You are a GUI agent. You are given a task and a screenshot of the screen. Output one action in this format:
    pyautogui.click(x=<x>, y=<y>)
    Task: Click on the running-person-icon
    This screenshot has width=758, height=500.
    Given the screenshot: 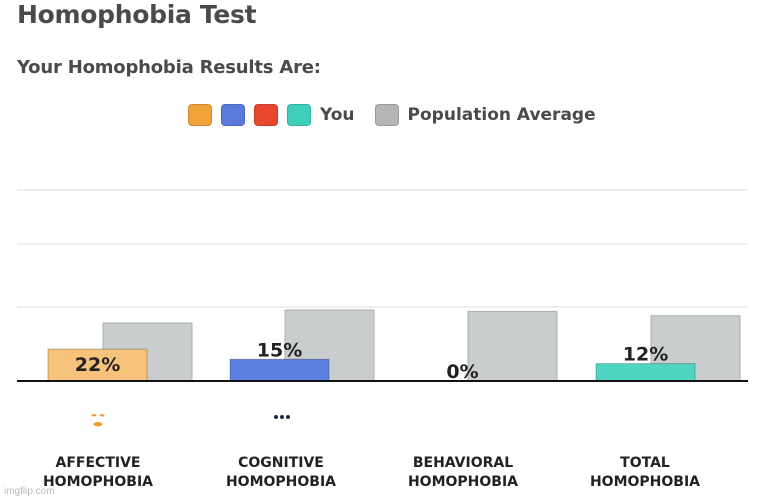 What is the action you would take?
    pyautogui.click(x=463, y=420)
    